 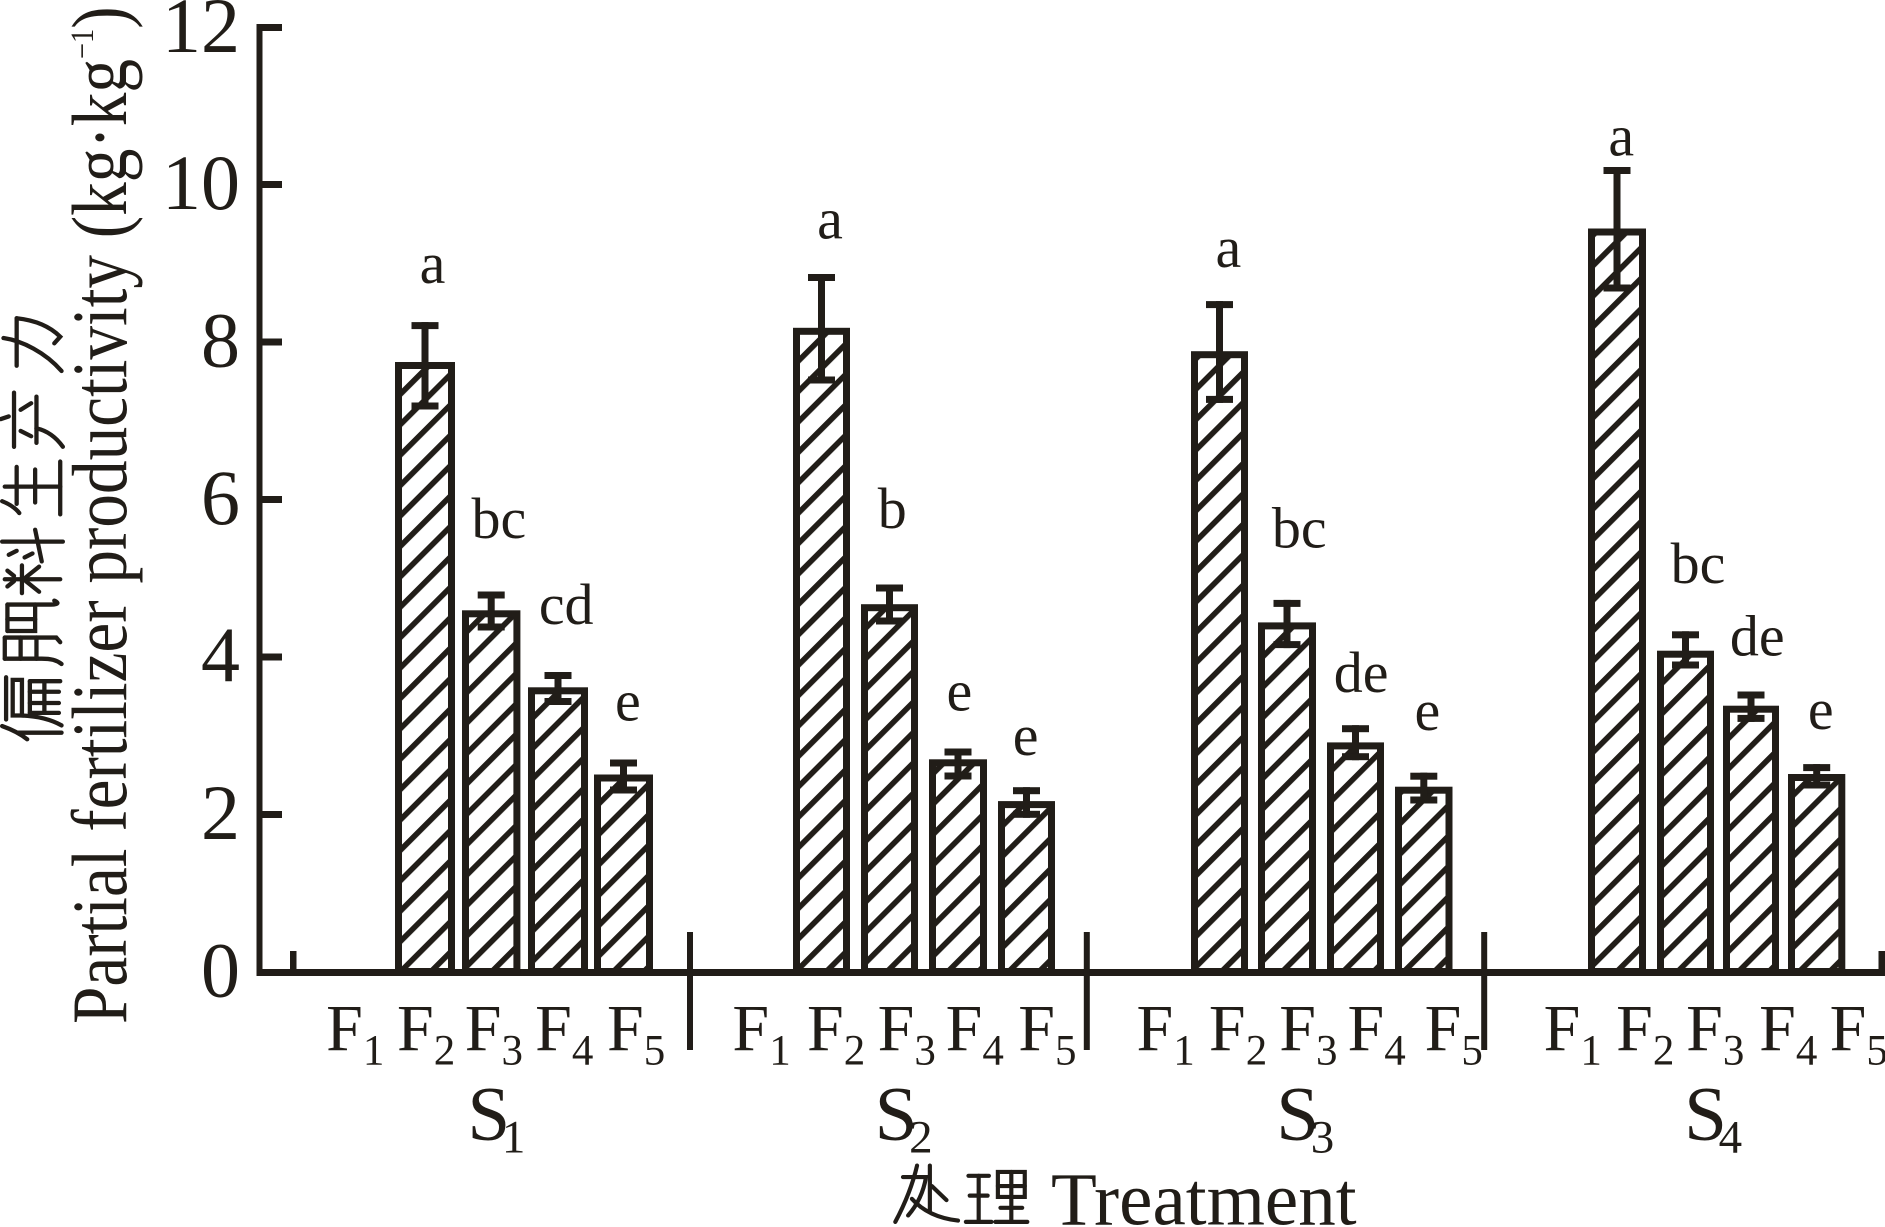 I want to click on svg-text: 10, so click(x=201, y=182).